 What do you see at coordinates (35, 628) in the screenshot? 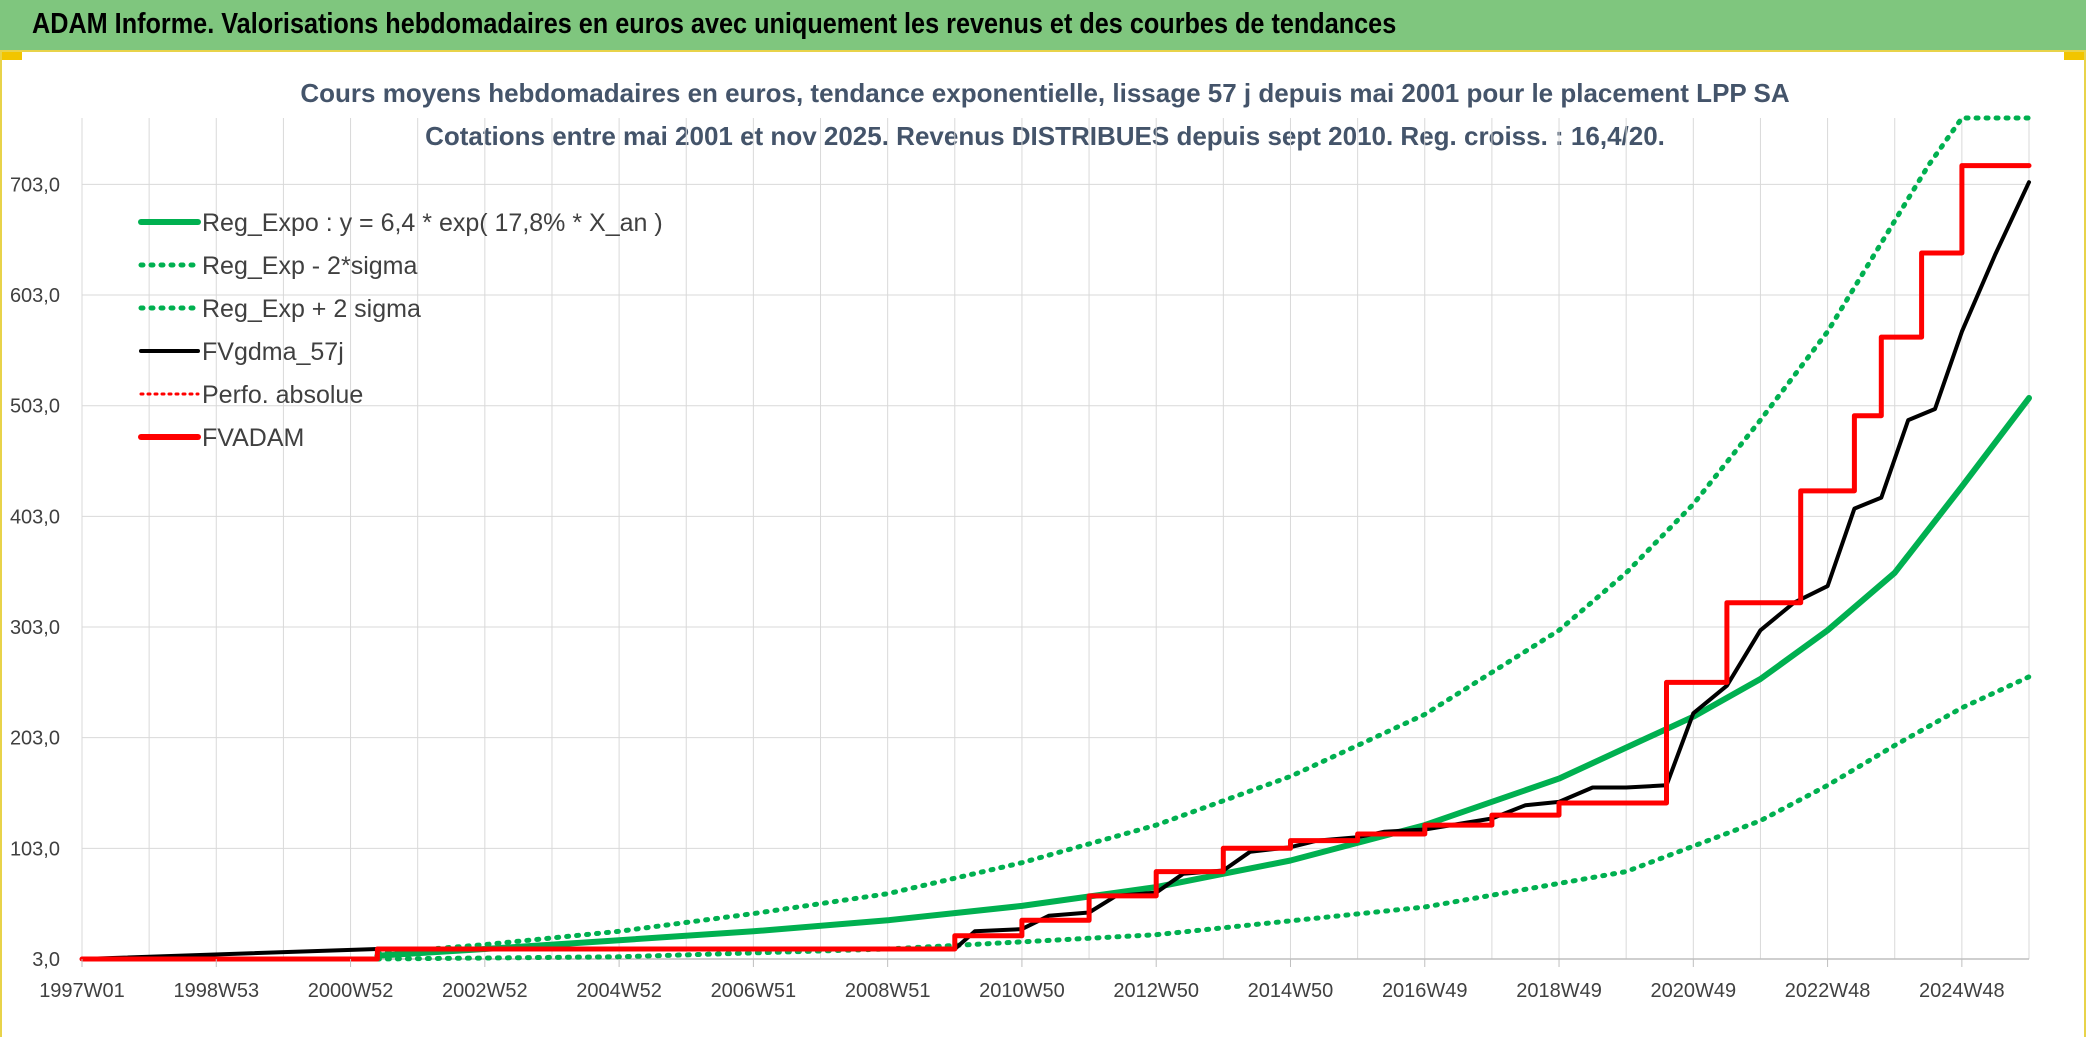
I see `y-tick-label: 303,0` at bounding box center [35, 628].